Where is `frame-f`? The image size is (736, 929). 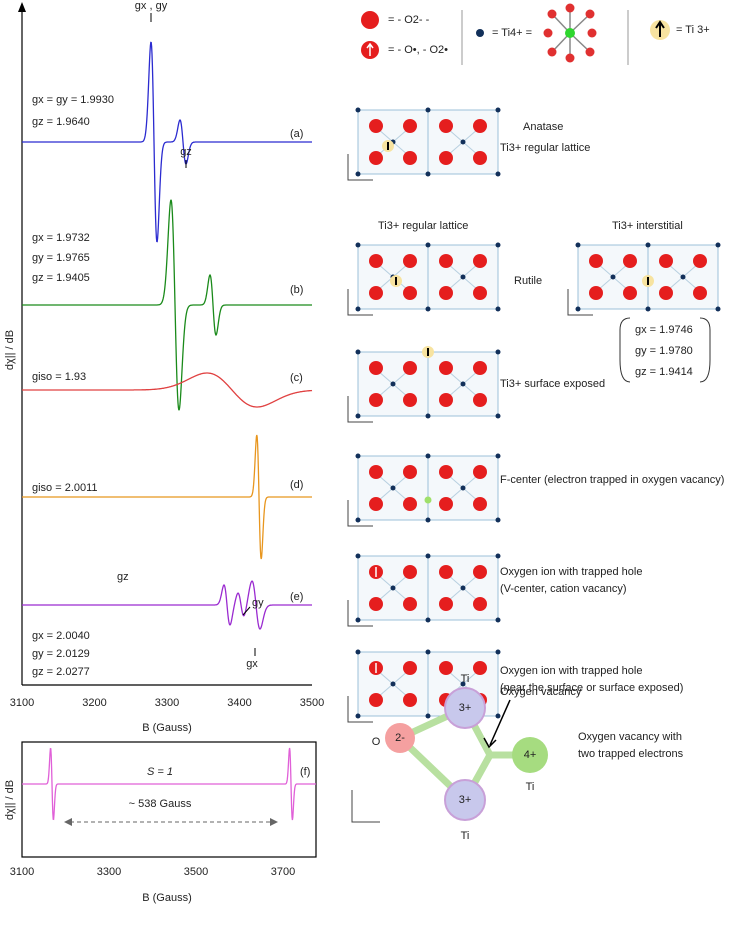
frame-f is located at coordinates (169, 799).